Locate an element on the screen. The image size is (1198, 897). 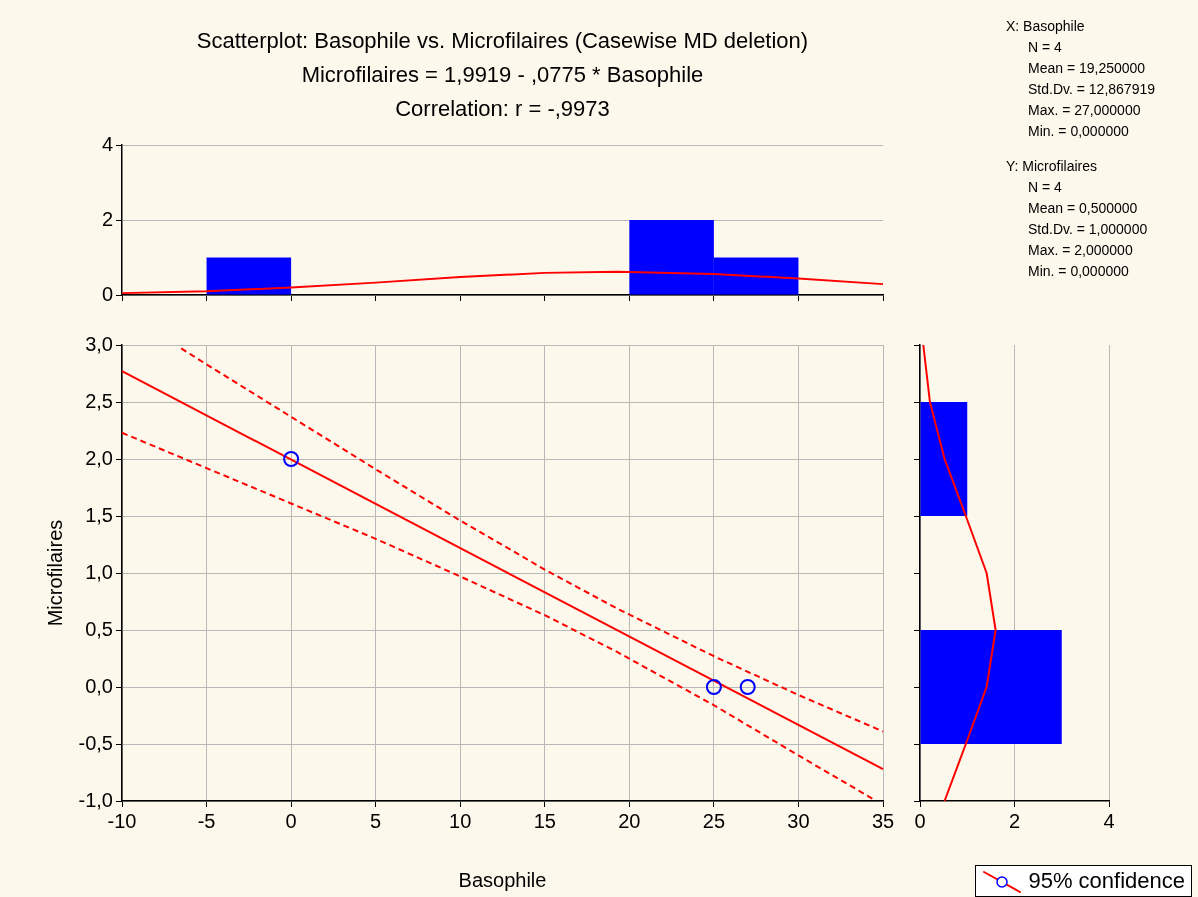
x-tick-label: 2 is located at coordinates (1014, 820).